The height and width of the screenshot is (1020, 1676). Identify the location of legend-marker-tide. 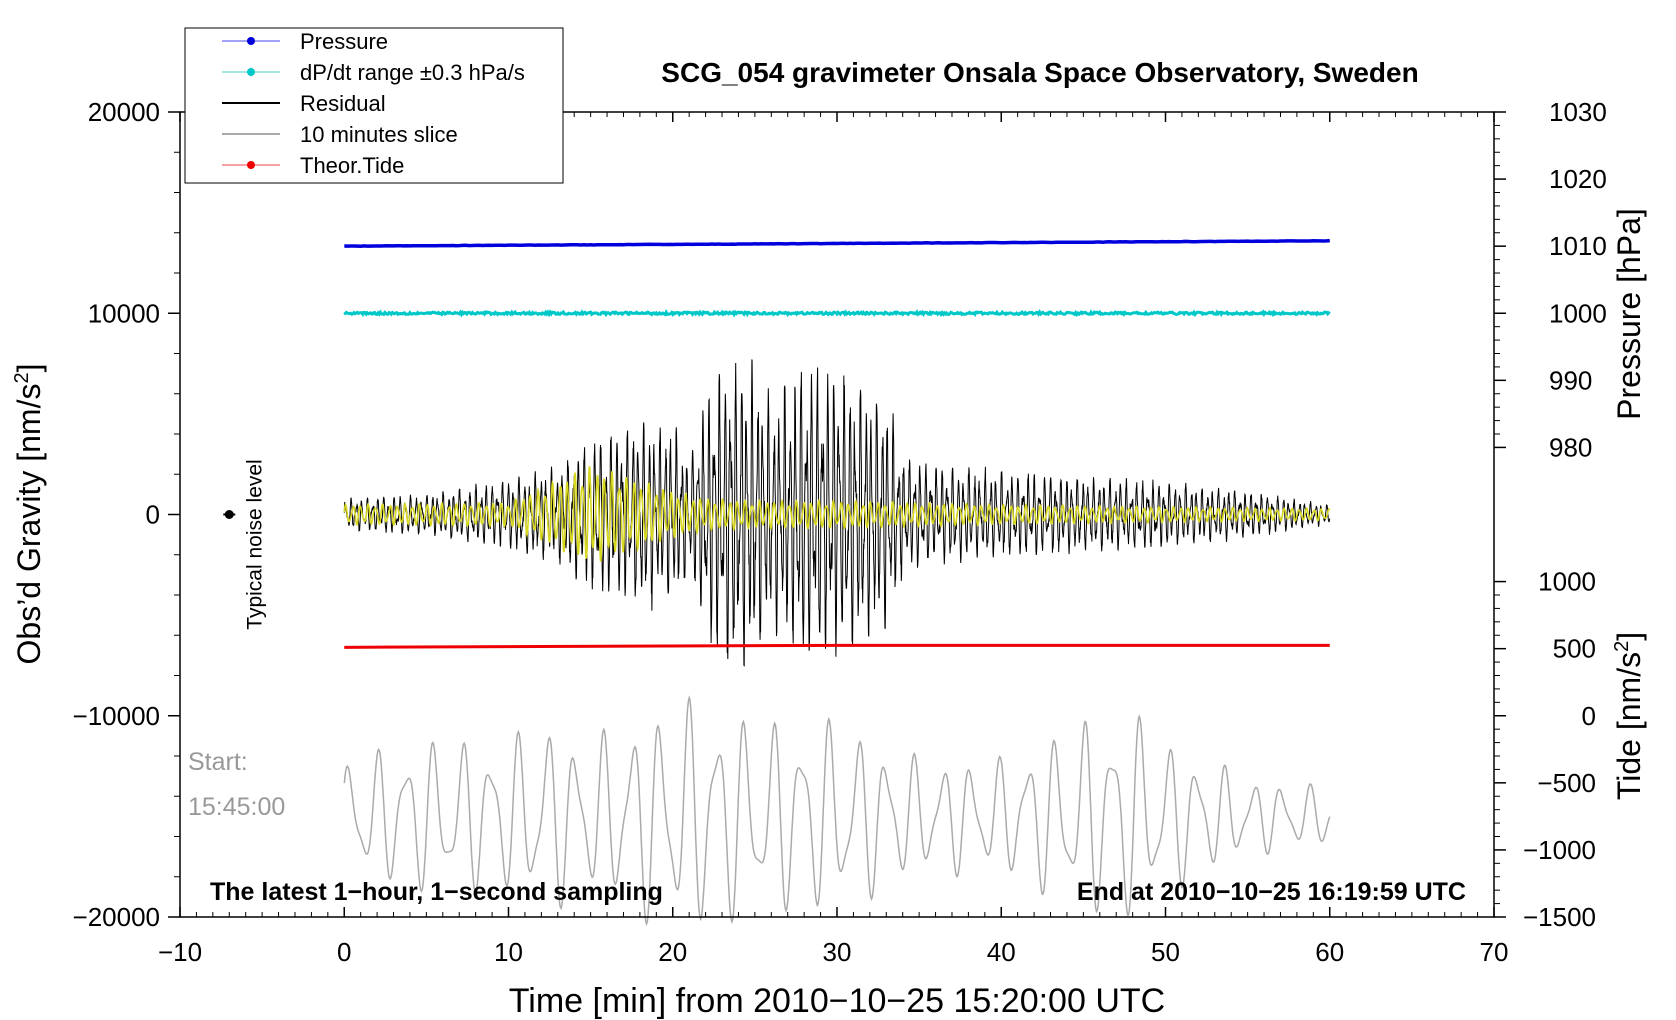
(251, 165).